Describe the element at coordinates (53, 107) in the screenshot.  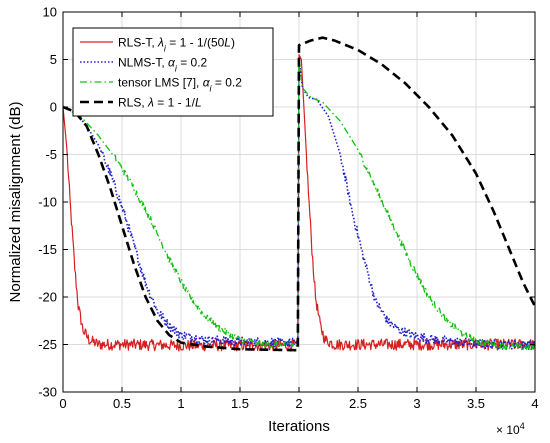
I see `y-tick-label-2: 0` at that location.